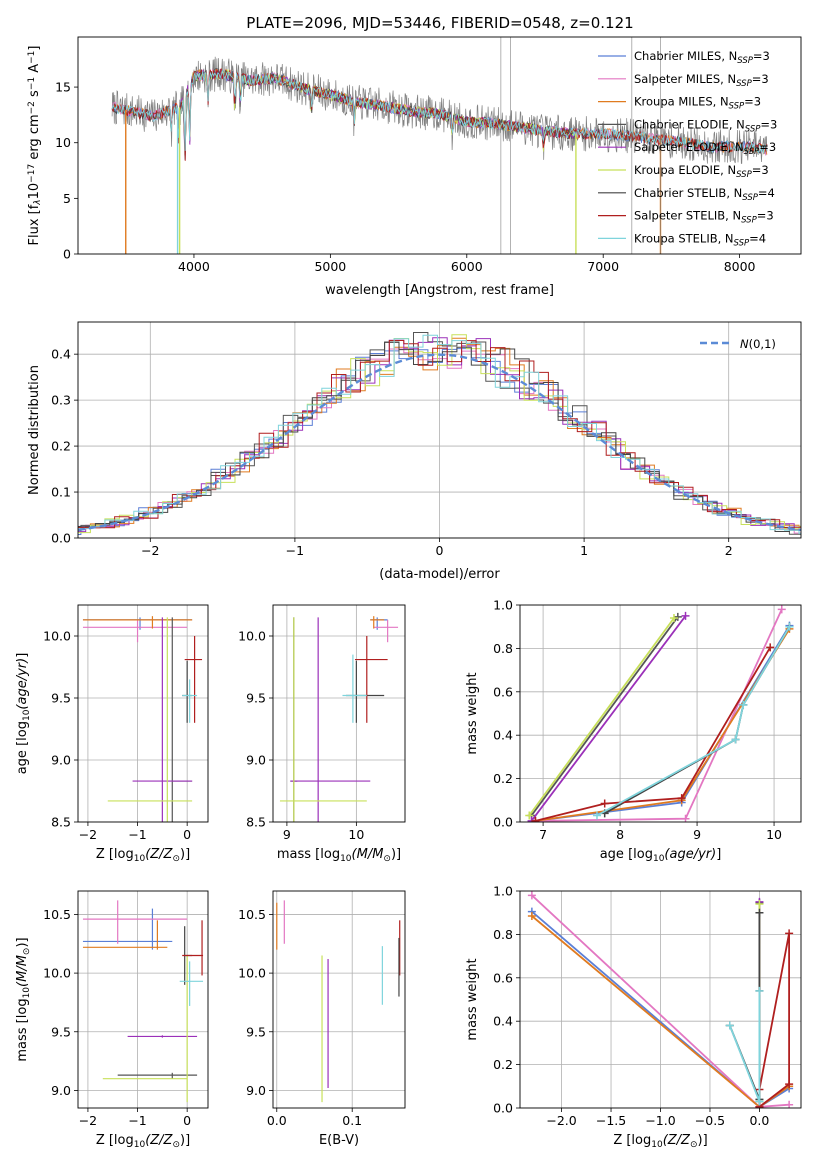  Describe the element at coordinates (701, 80) in the screenshot. I see `legend-label: Salpeter MILES, NSSP=3` at that location.